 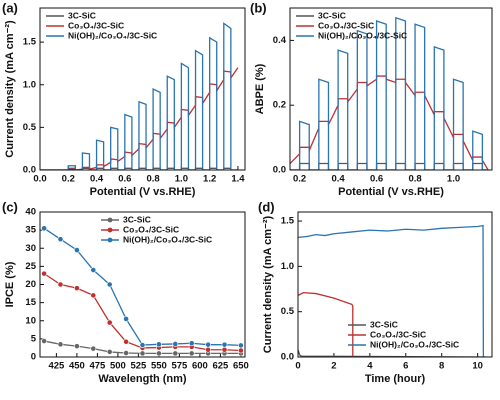 I want to click on y-tick-label: 15, so click(x=30, y=302).